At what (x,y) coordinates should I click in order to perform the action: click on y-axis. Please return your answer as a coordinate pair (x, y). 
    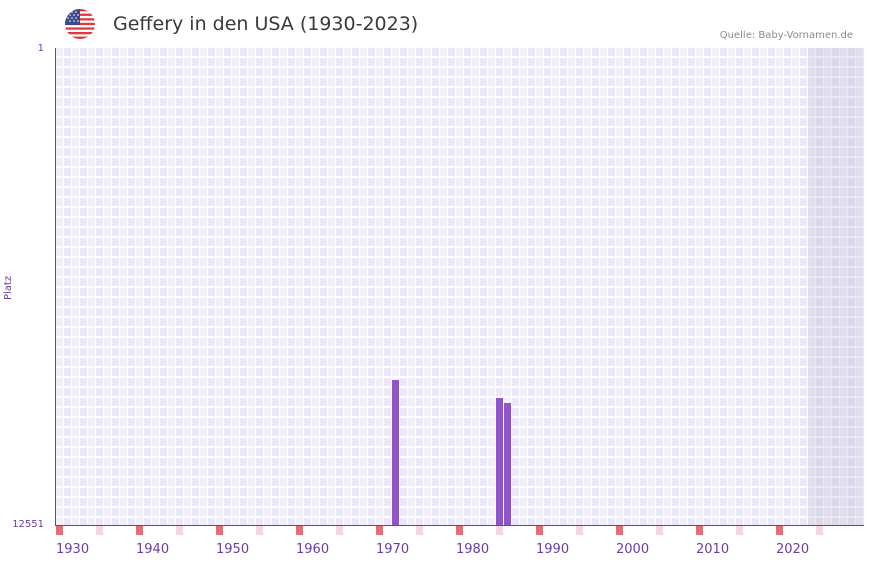
    Looking at the image, I should click on (55, 286).